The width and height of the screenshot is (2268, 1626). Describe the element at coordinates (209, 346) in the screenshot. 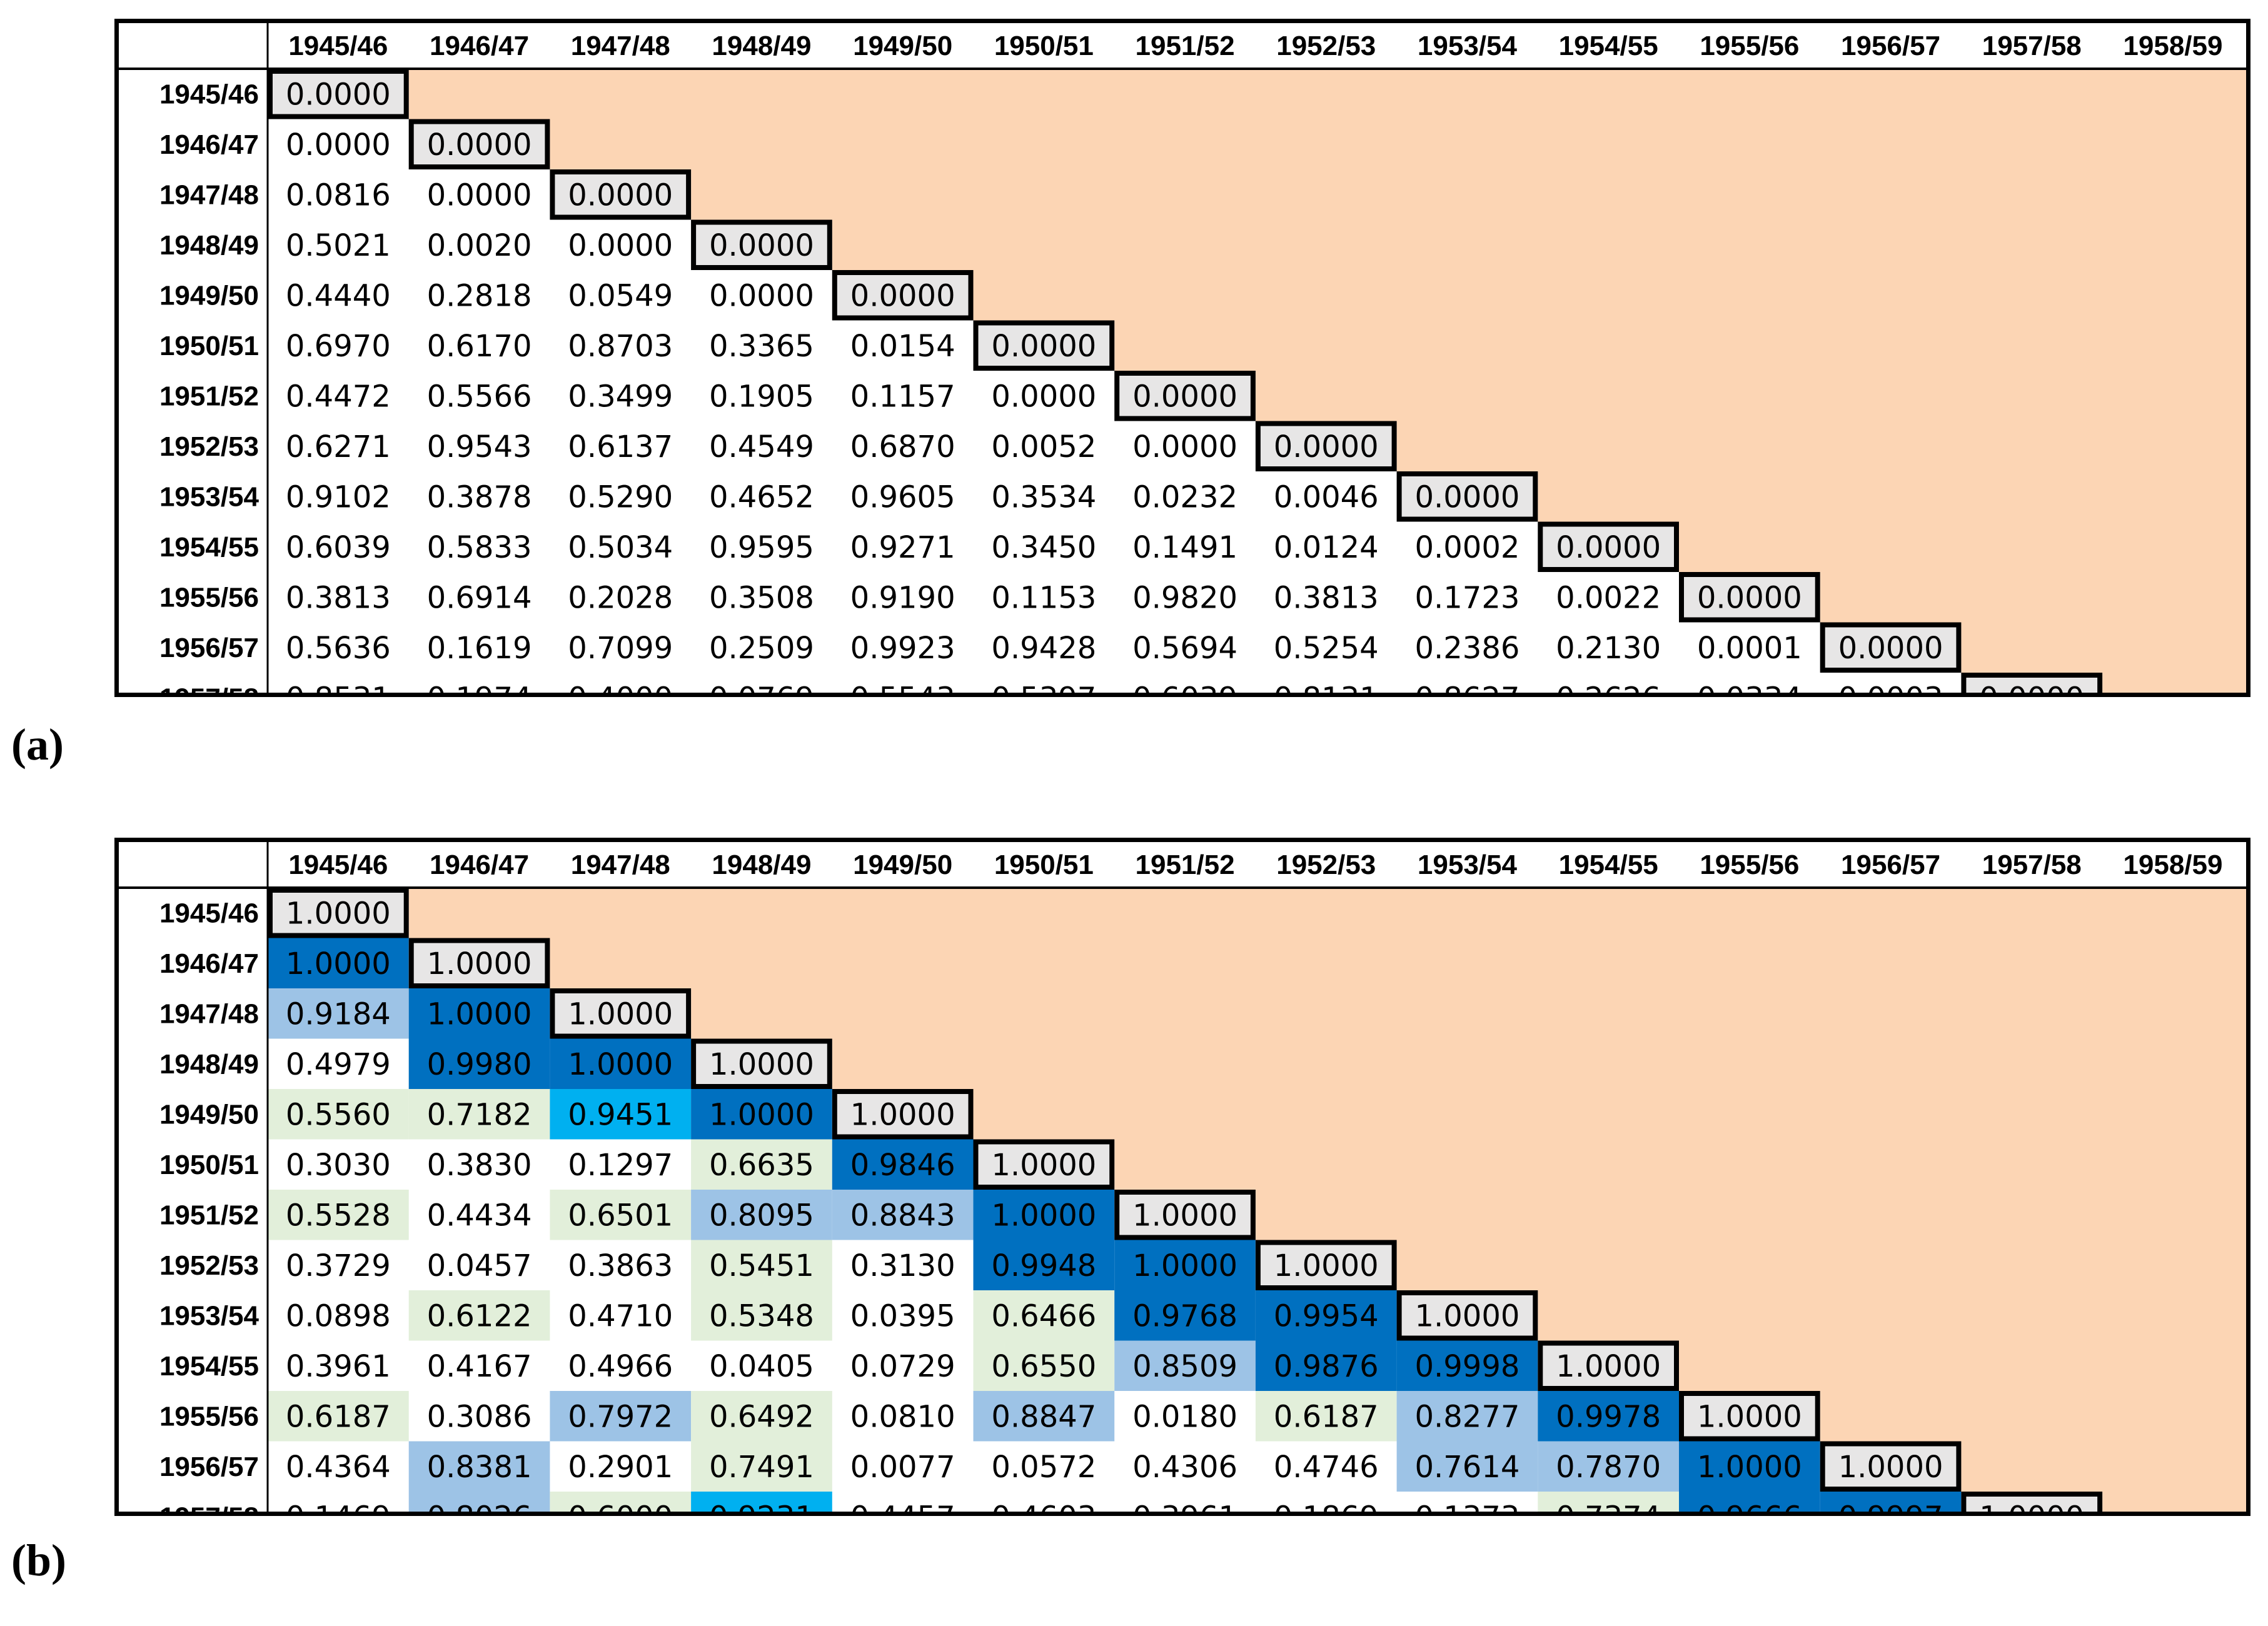

I see `matrix-a-row-header: 1950/51` at that location.